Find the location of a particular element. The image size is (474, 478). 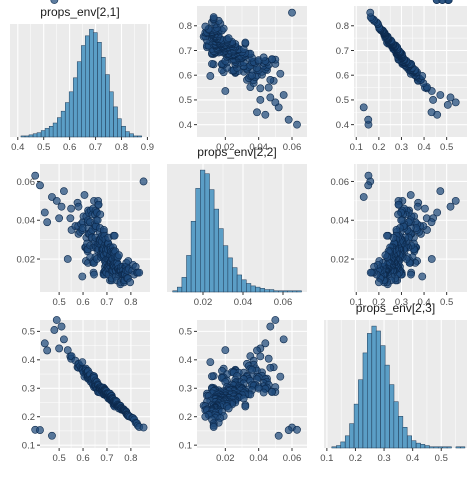

x-tick-label: 0.06 is located at coordinates (292, 458).